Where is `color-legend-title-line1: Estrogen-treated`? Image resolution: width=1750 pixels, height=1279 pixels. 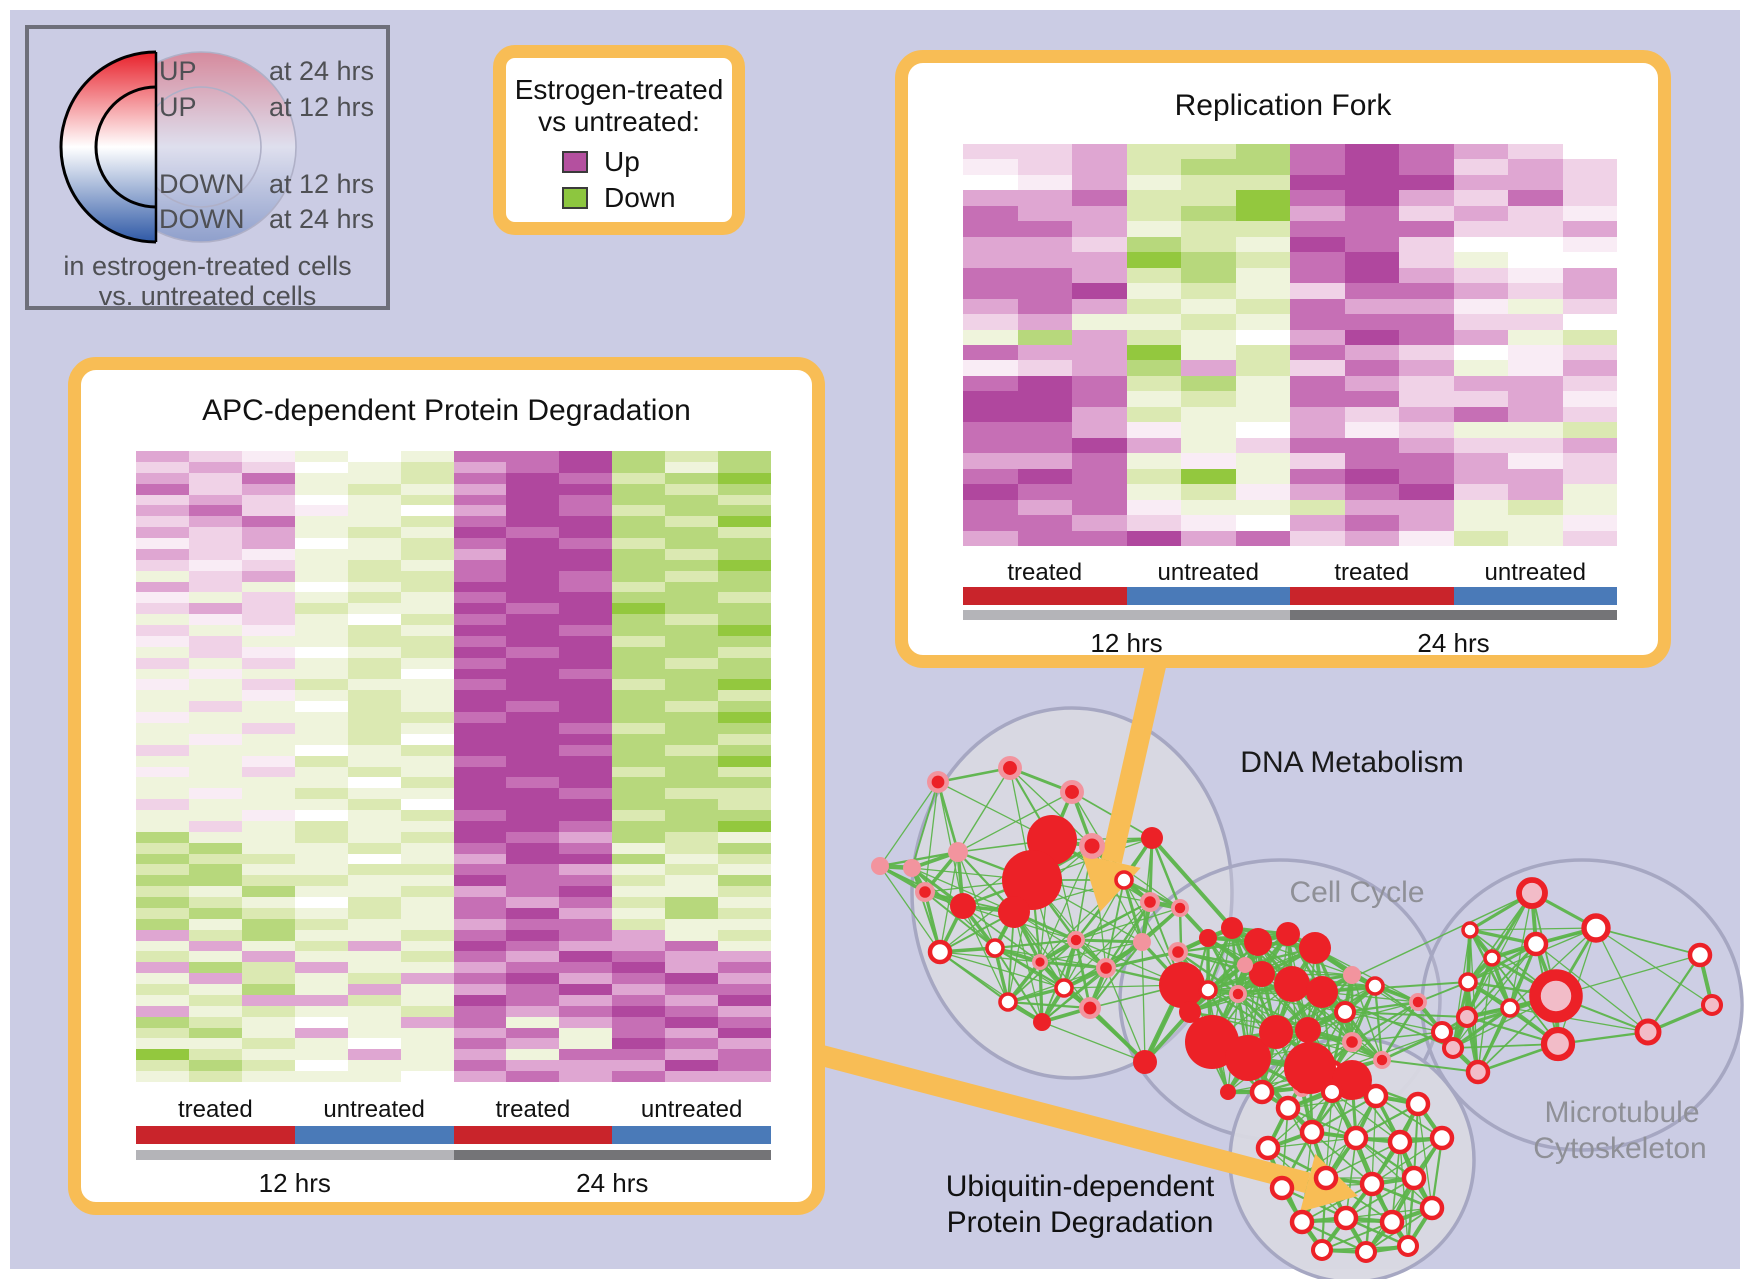 color-legend-title-line1: Estrogen-treated is located at coordinates (619, 89).